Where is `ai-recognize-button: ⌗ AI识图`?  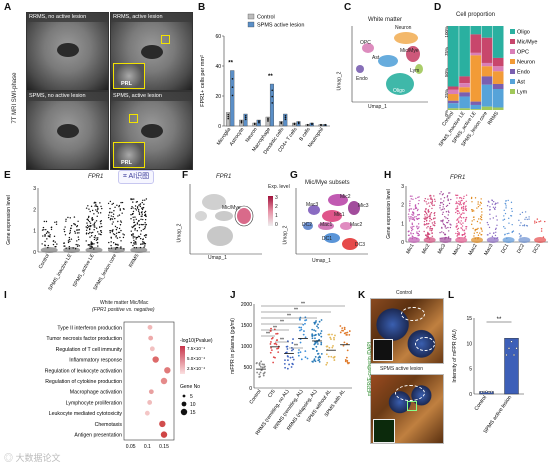 ai-recognize-button: ⌗ AI识图 is located at coordinates (136, 177).